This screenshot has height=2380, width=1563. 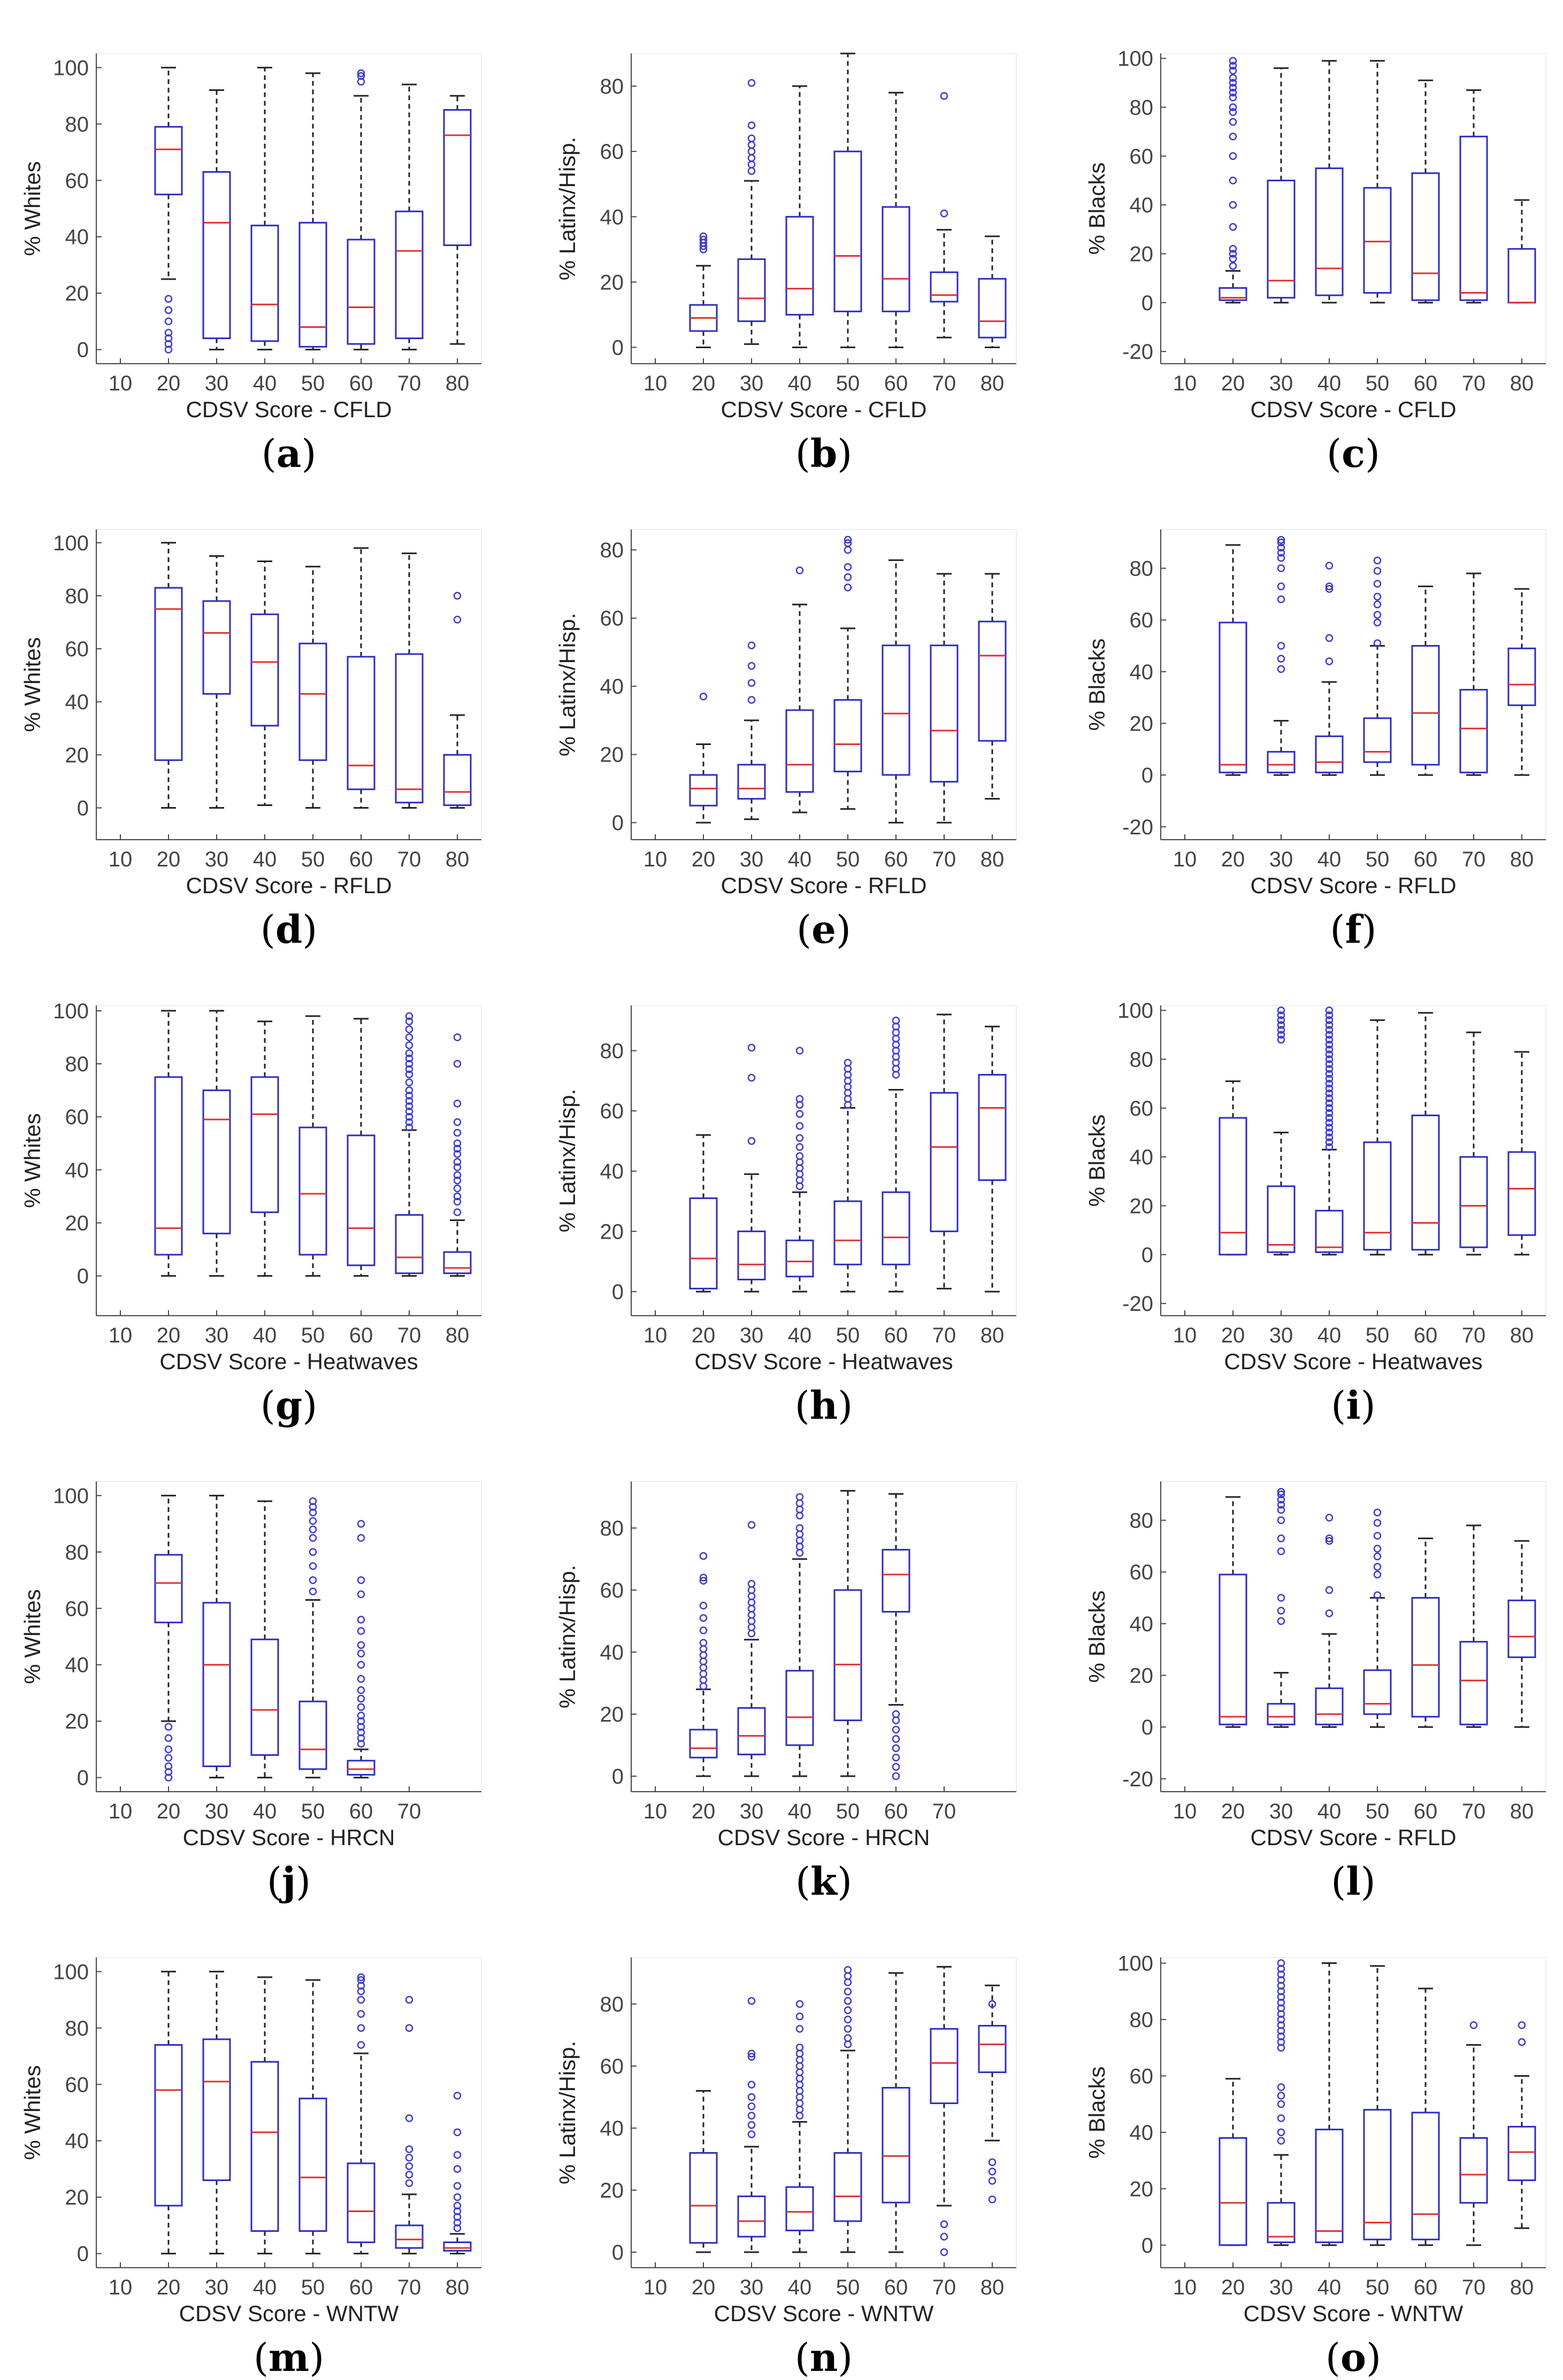 I want to click on x-axis-label: CDSV Score - HRCN, so click(x=824, y=1837).